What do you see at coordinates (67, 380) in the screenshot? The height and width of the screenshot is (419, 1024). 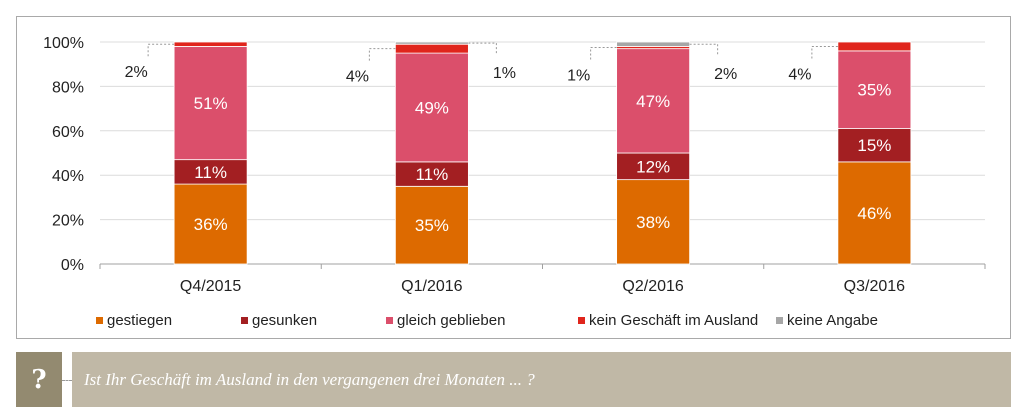 I see `question-connector` at bounding box center [67, 380].